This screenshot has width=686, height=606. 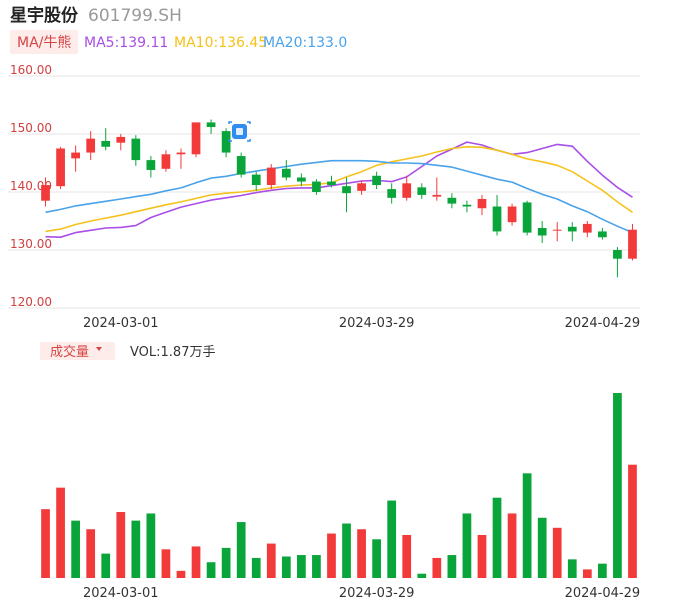 I want to click on ma20-line, so click(x=339, y=196).